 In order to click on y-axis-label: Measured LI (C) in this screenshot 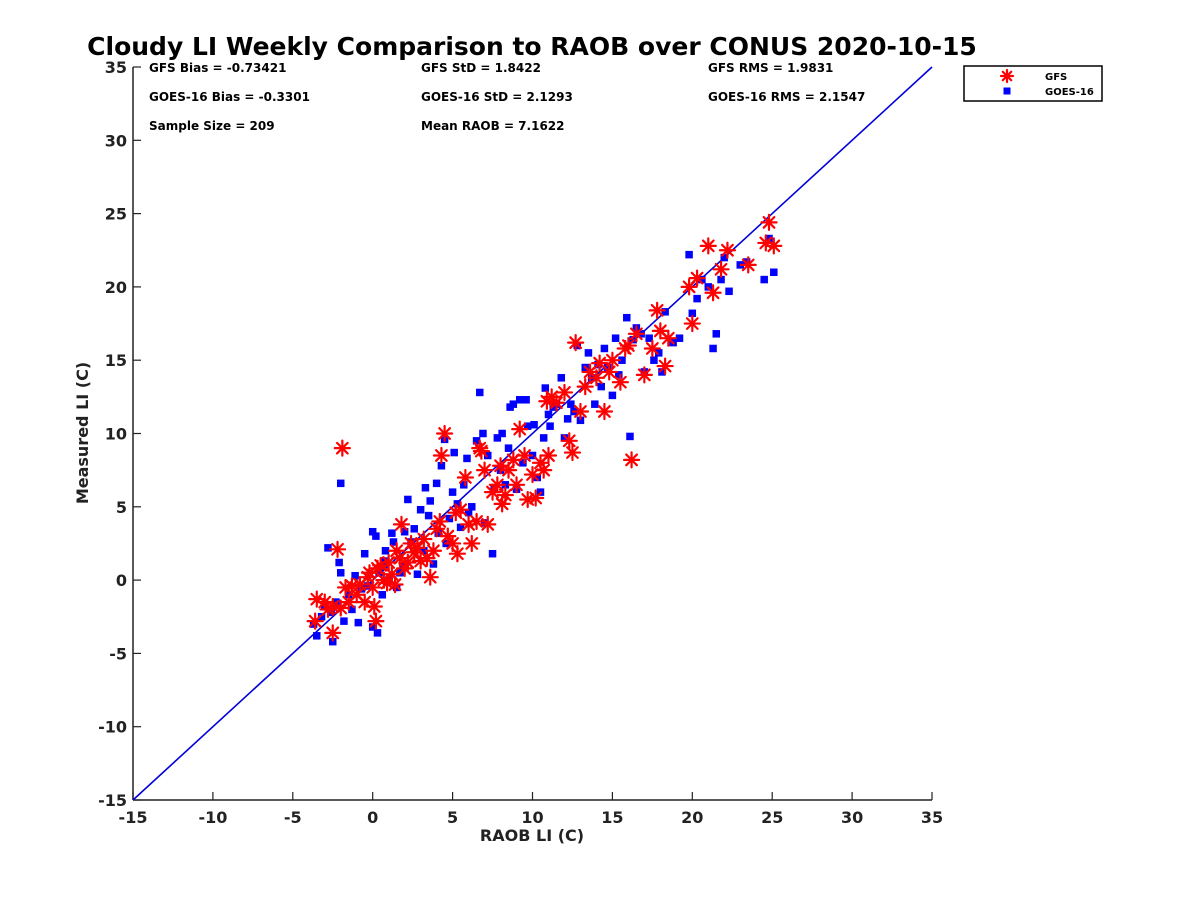, I will do `click(82, 433)`.